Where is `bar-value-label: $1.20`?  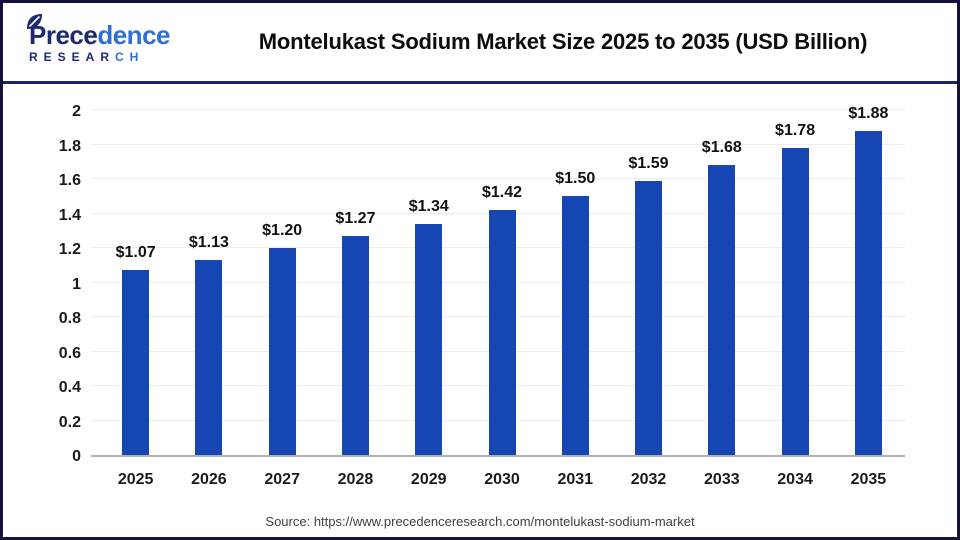 bar-value-label: $1.20 is located at coordinates (282, 230).